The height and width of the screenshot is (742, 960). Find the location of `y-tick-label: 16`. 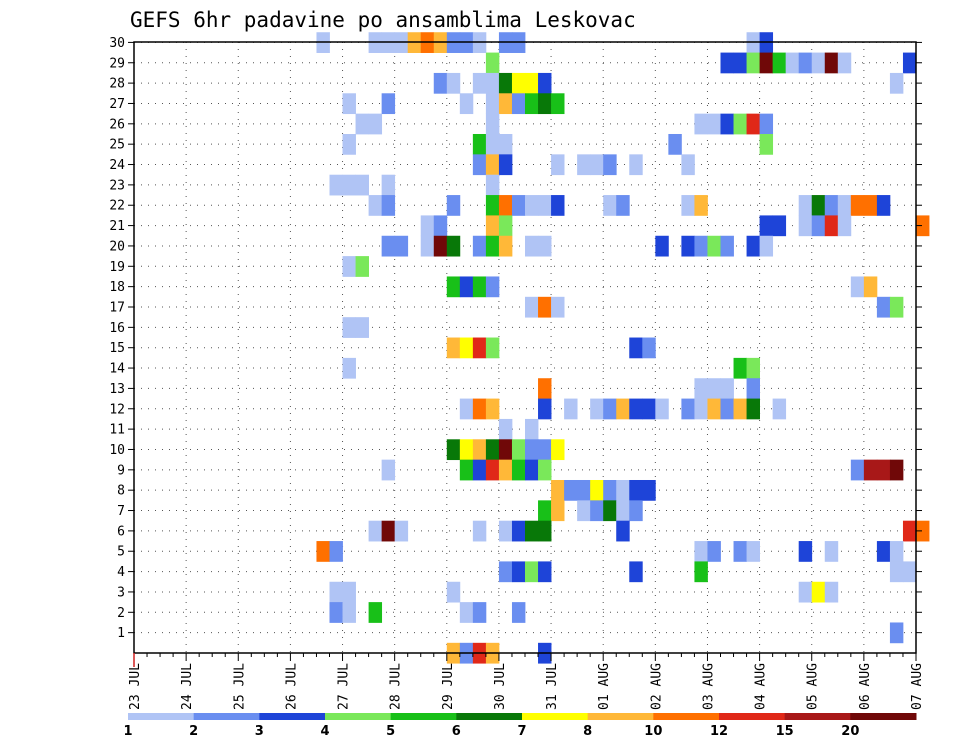

y-tick-label: 16 is located at coordinates (117, 328).